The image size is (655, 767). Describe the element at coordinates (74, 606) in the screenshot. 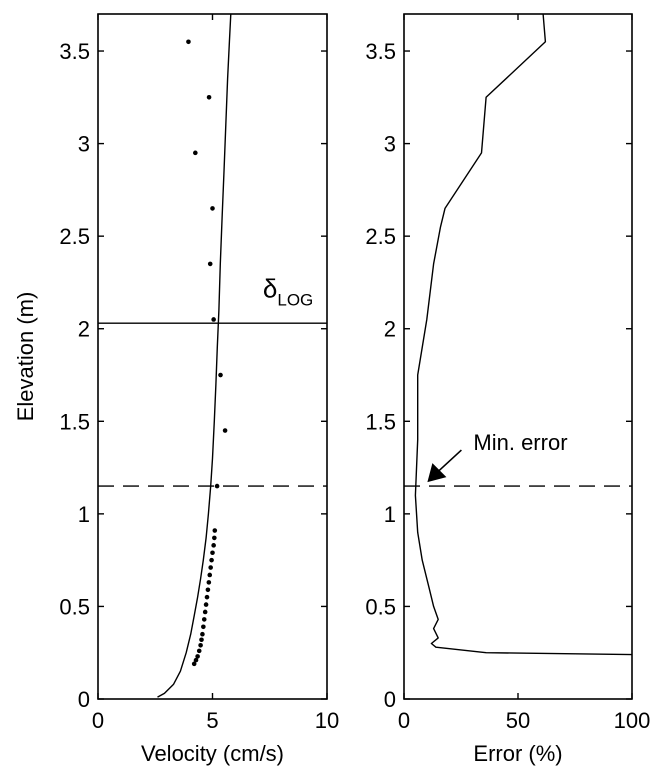

I see `velocity-ytick-label: 0.5` at that location.